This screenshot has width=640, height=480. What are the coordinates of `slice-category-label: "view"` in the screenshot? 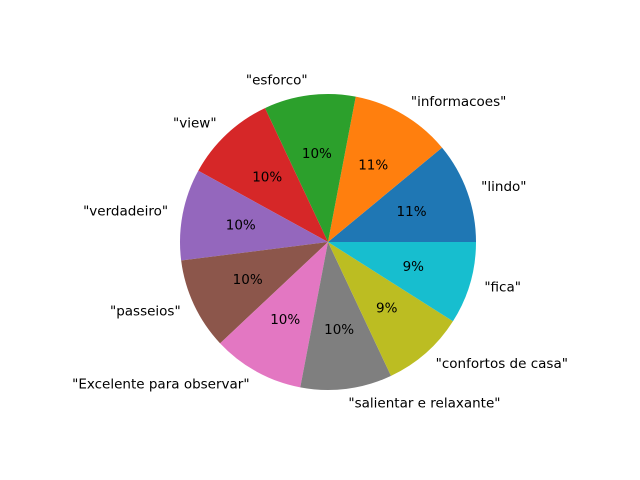 It's located at (195, 123).